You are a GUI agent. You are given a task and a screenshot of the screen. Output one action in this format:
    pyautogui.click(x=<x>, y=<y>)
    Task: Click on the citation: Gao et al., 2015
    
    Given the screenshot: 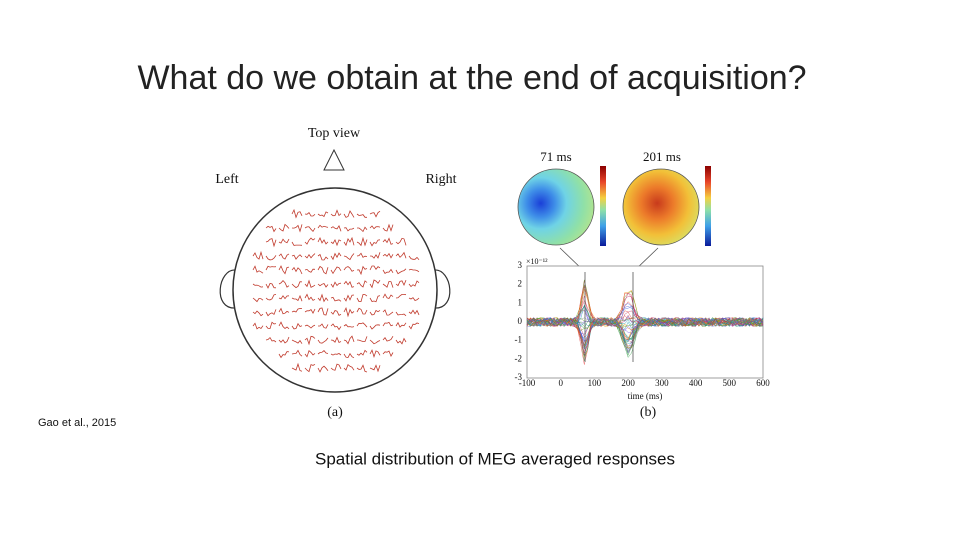 What is the action you would take?
    pyautogui.click(x=77, y=423)
    